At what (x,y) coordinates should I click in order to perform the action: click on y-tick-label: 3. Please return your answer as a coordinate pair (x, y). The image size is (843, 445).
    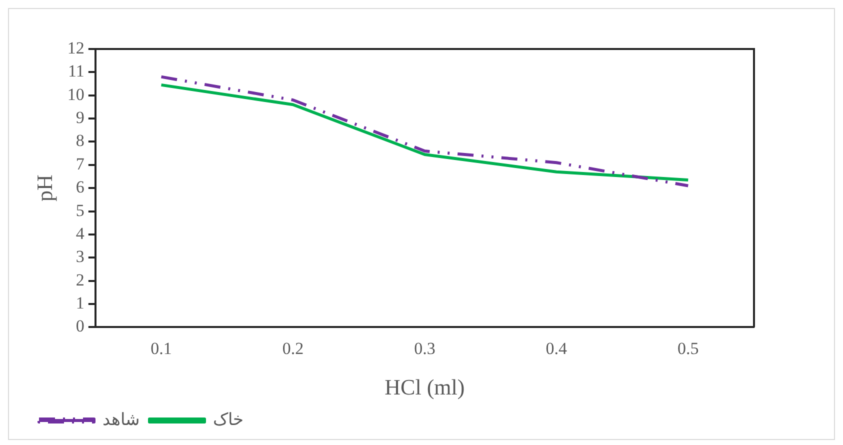
    Looking at the image, I should click on (80, 256).